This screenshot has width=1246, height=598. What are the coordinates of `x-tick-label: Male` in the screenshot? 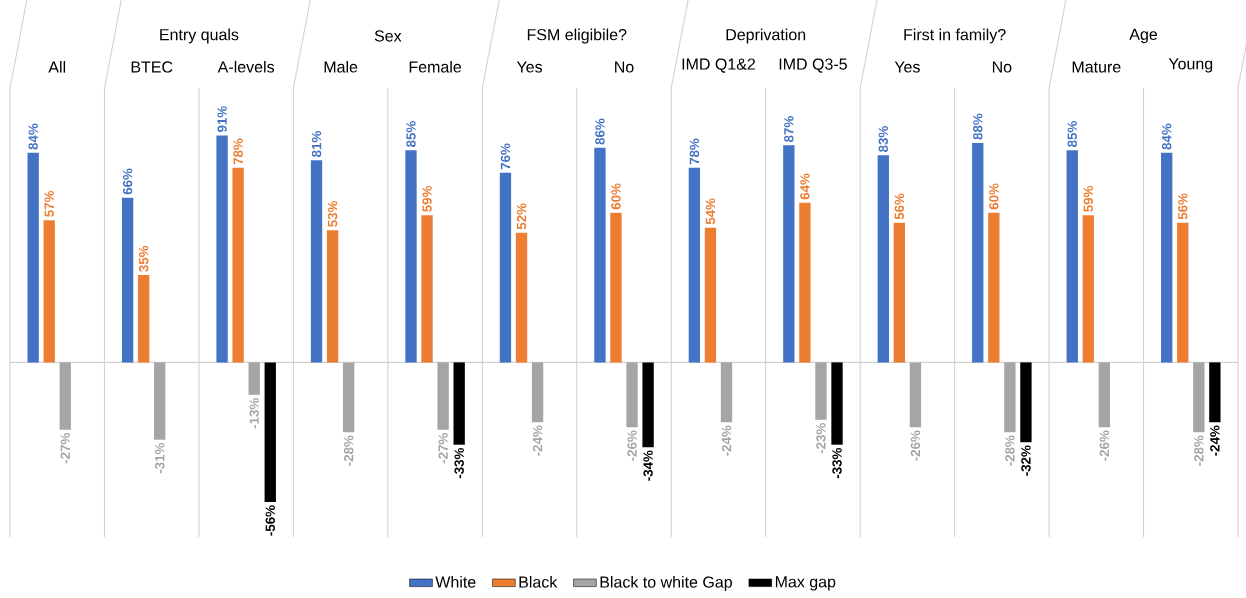 It's located at (341, 66).